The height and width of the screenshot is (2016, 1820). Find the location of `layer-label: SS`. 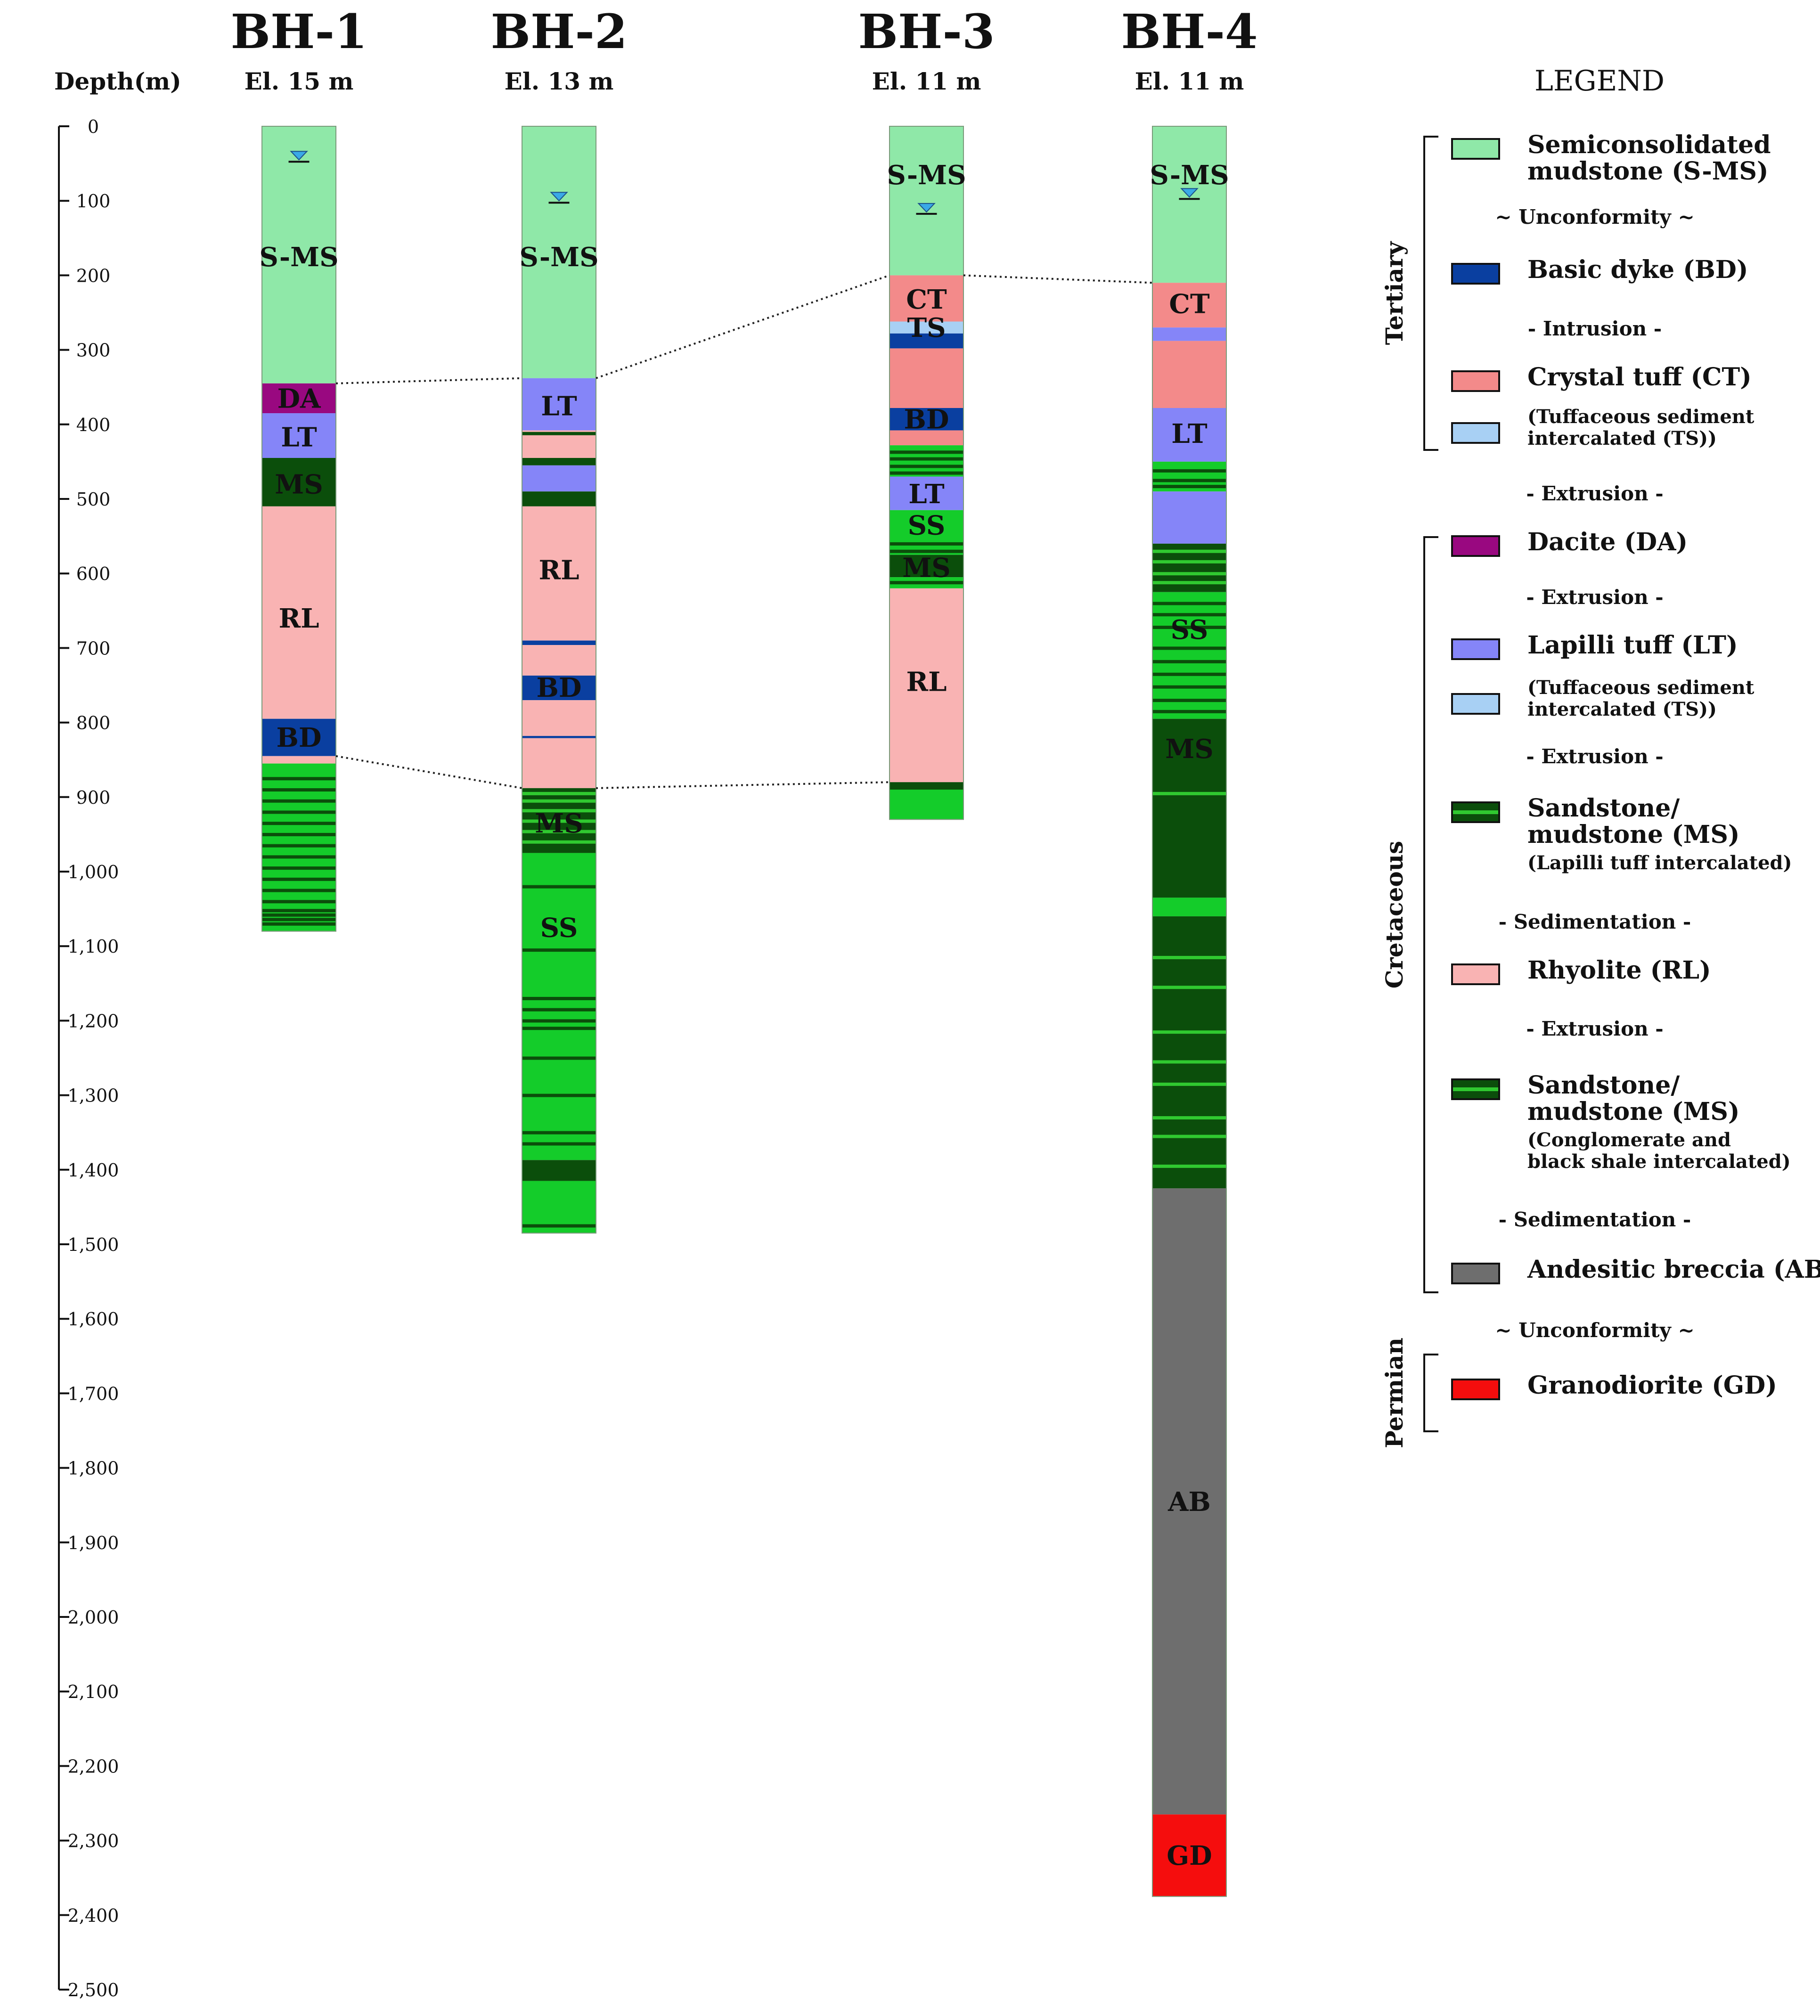

layer-label: SS is located at coordinates (927, 525).